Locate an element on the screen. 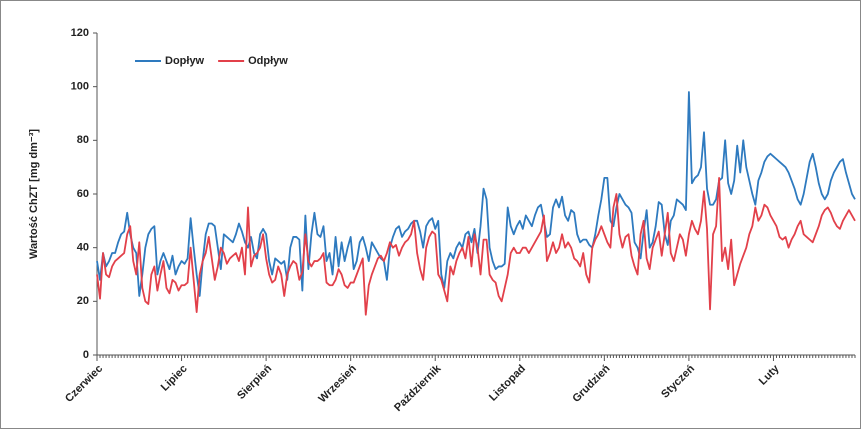  y-tick-label: 80 is located at coordinates (83, 140).